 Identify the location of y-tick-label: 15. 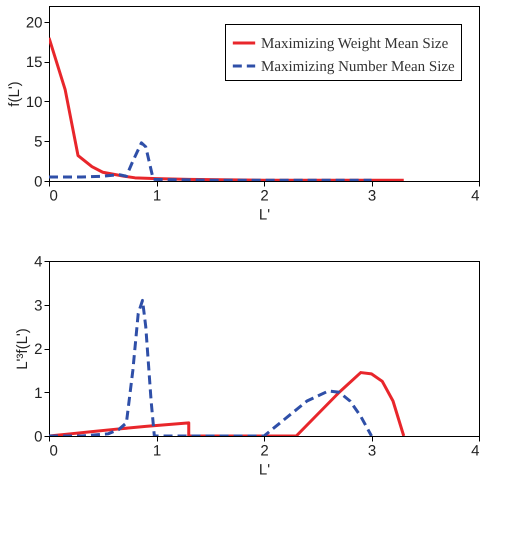
(34, 63).